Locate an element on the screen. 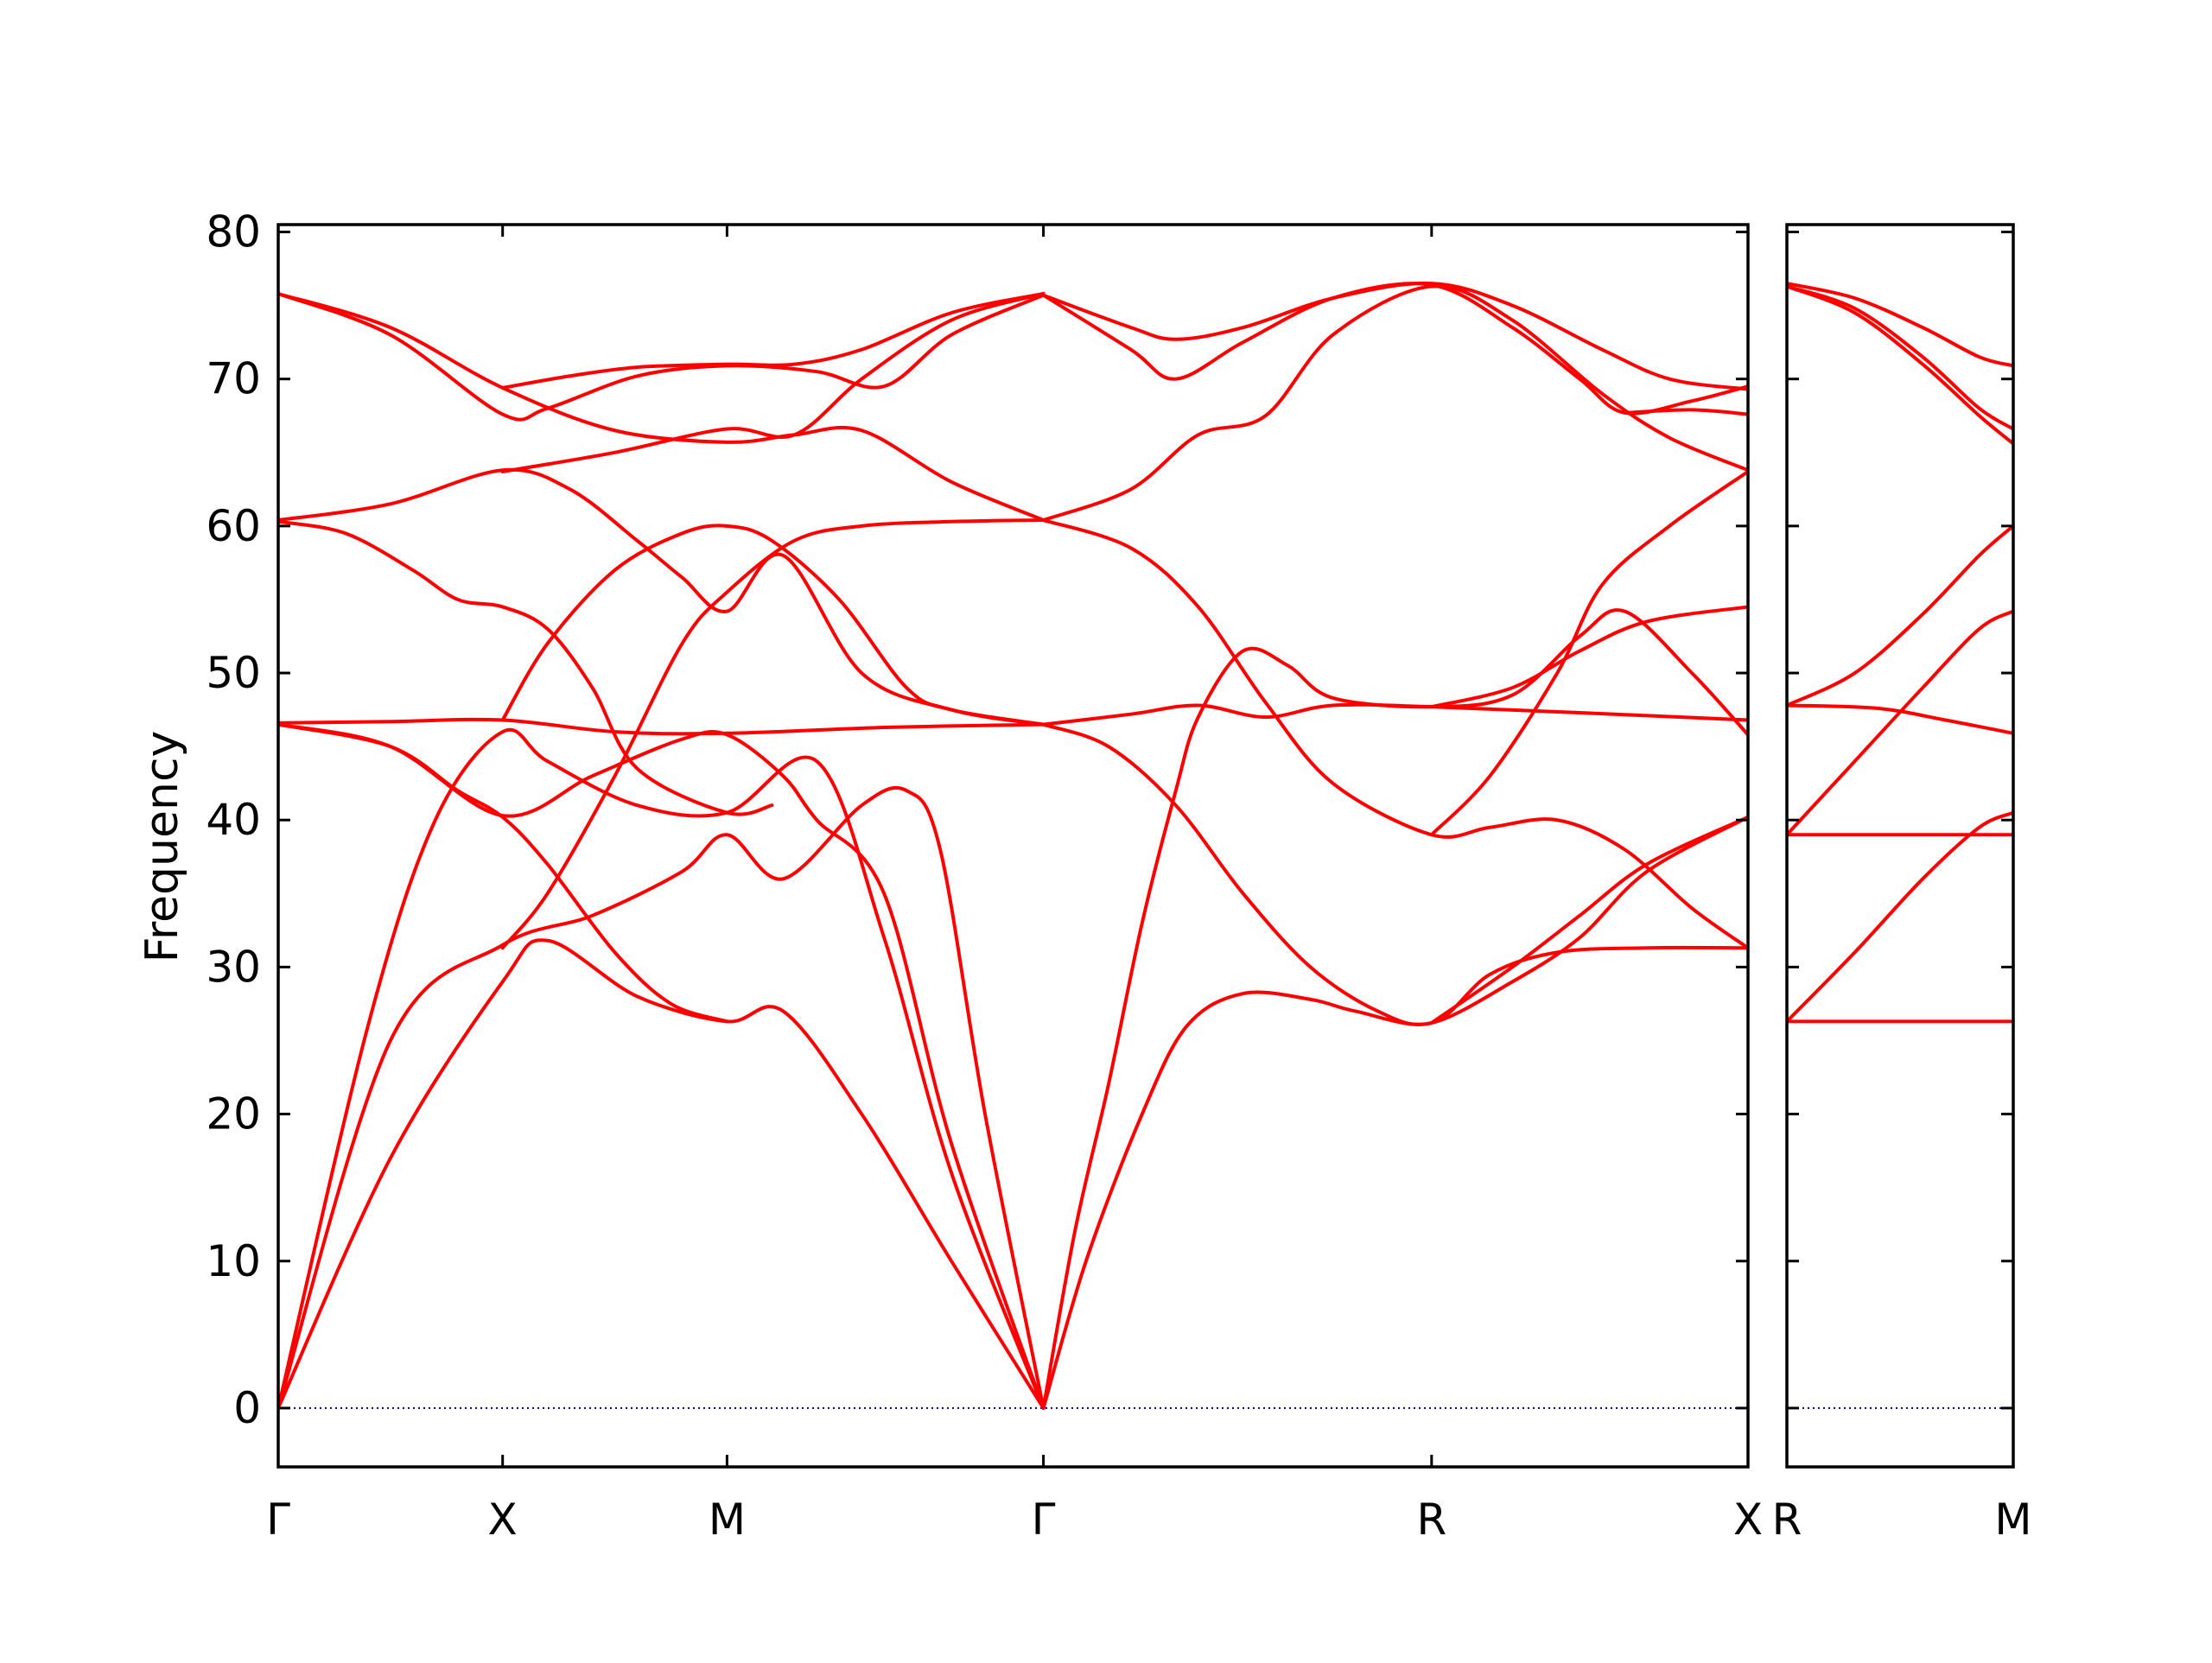 The height and width of the screenshot is (1663, 2212). side-bands is located at coordinates (1900, 846).